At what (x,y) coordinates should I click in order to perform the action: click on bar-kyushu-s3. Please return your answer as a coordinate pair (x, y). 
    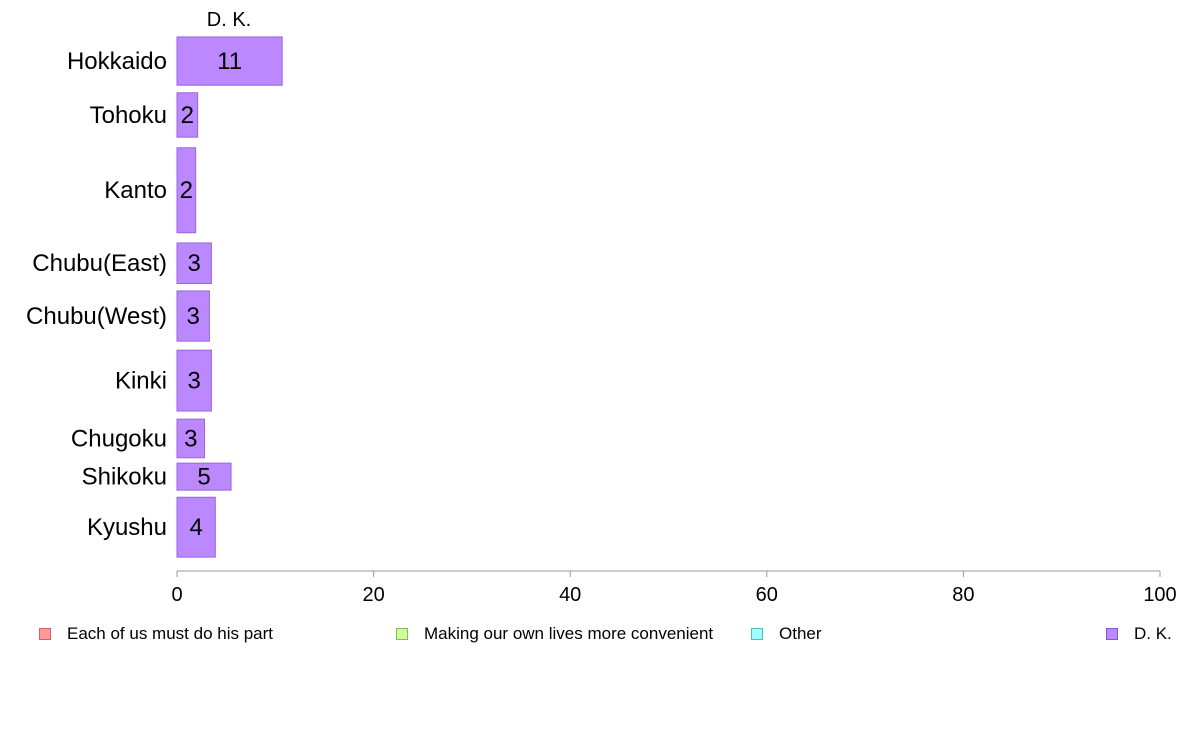
    Looking at the image, I should click on (196, 527).